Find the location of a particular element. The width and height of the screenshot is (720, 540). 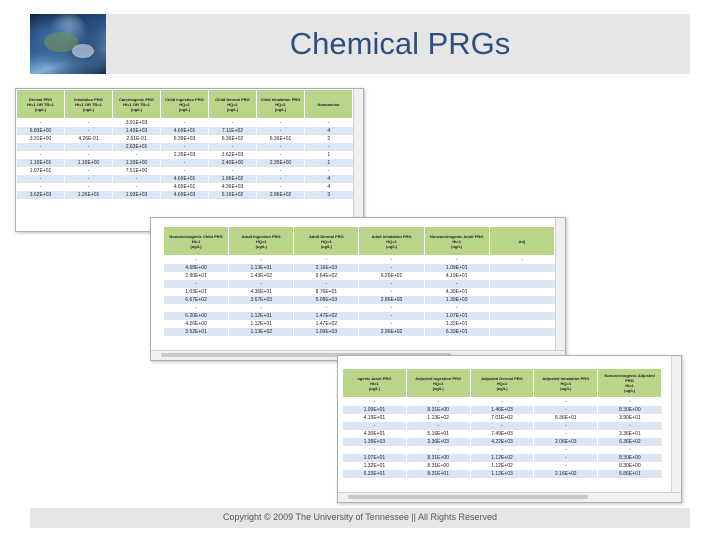

table-cell: 4.26E+00 is located at coordinates (195, 324).